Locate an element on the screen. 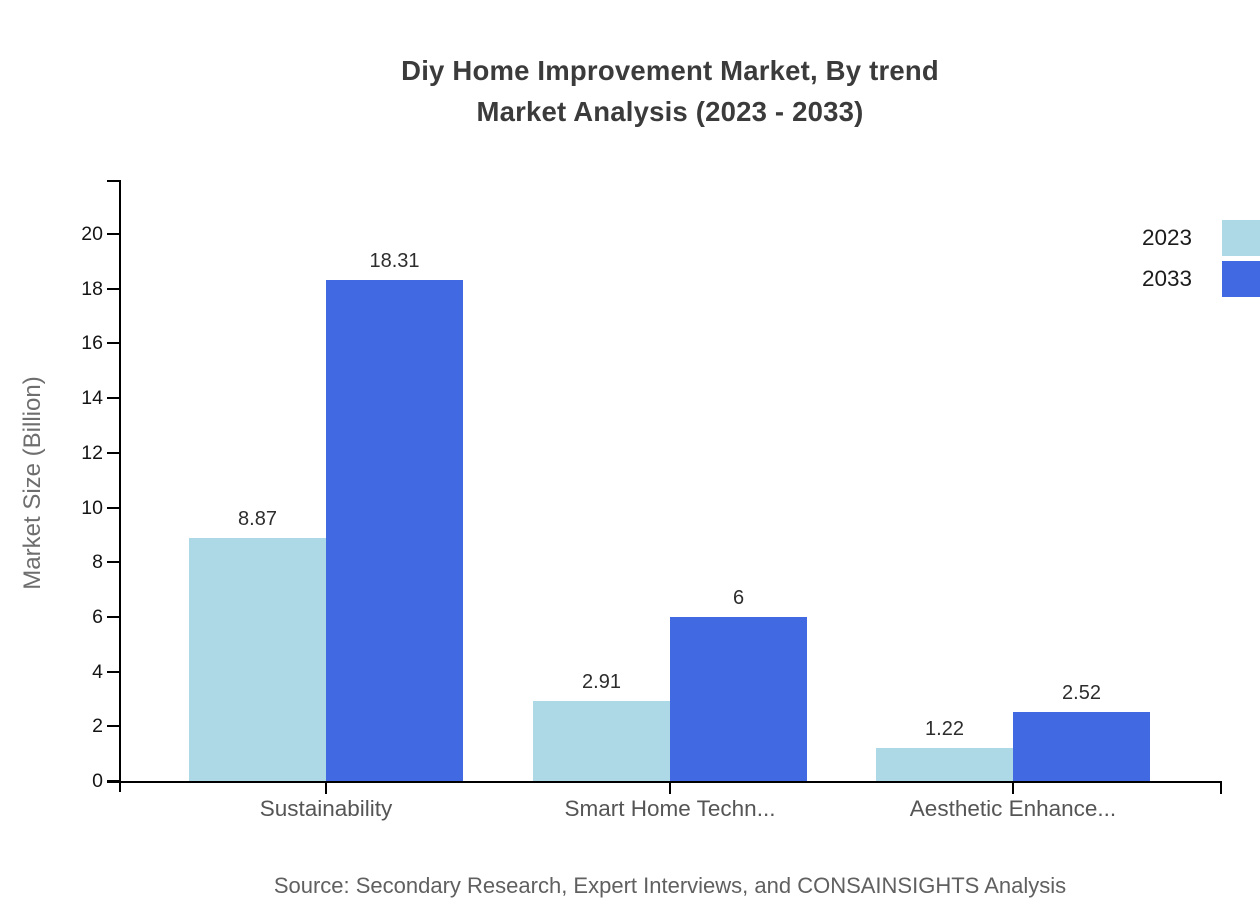  value-label: 2.91 is located at coordinates (601, 682).